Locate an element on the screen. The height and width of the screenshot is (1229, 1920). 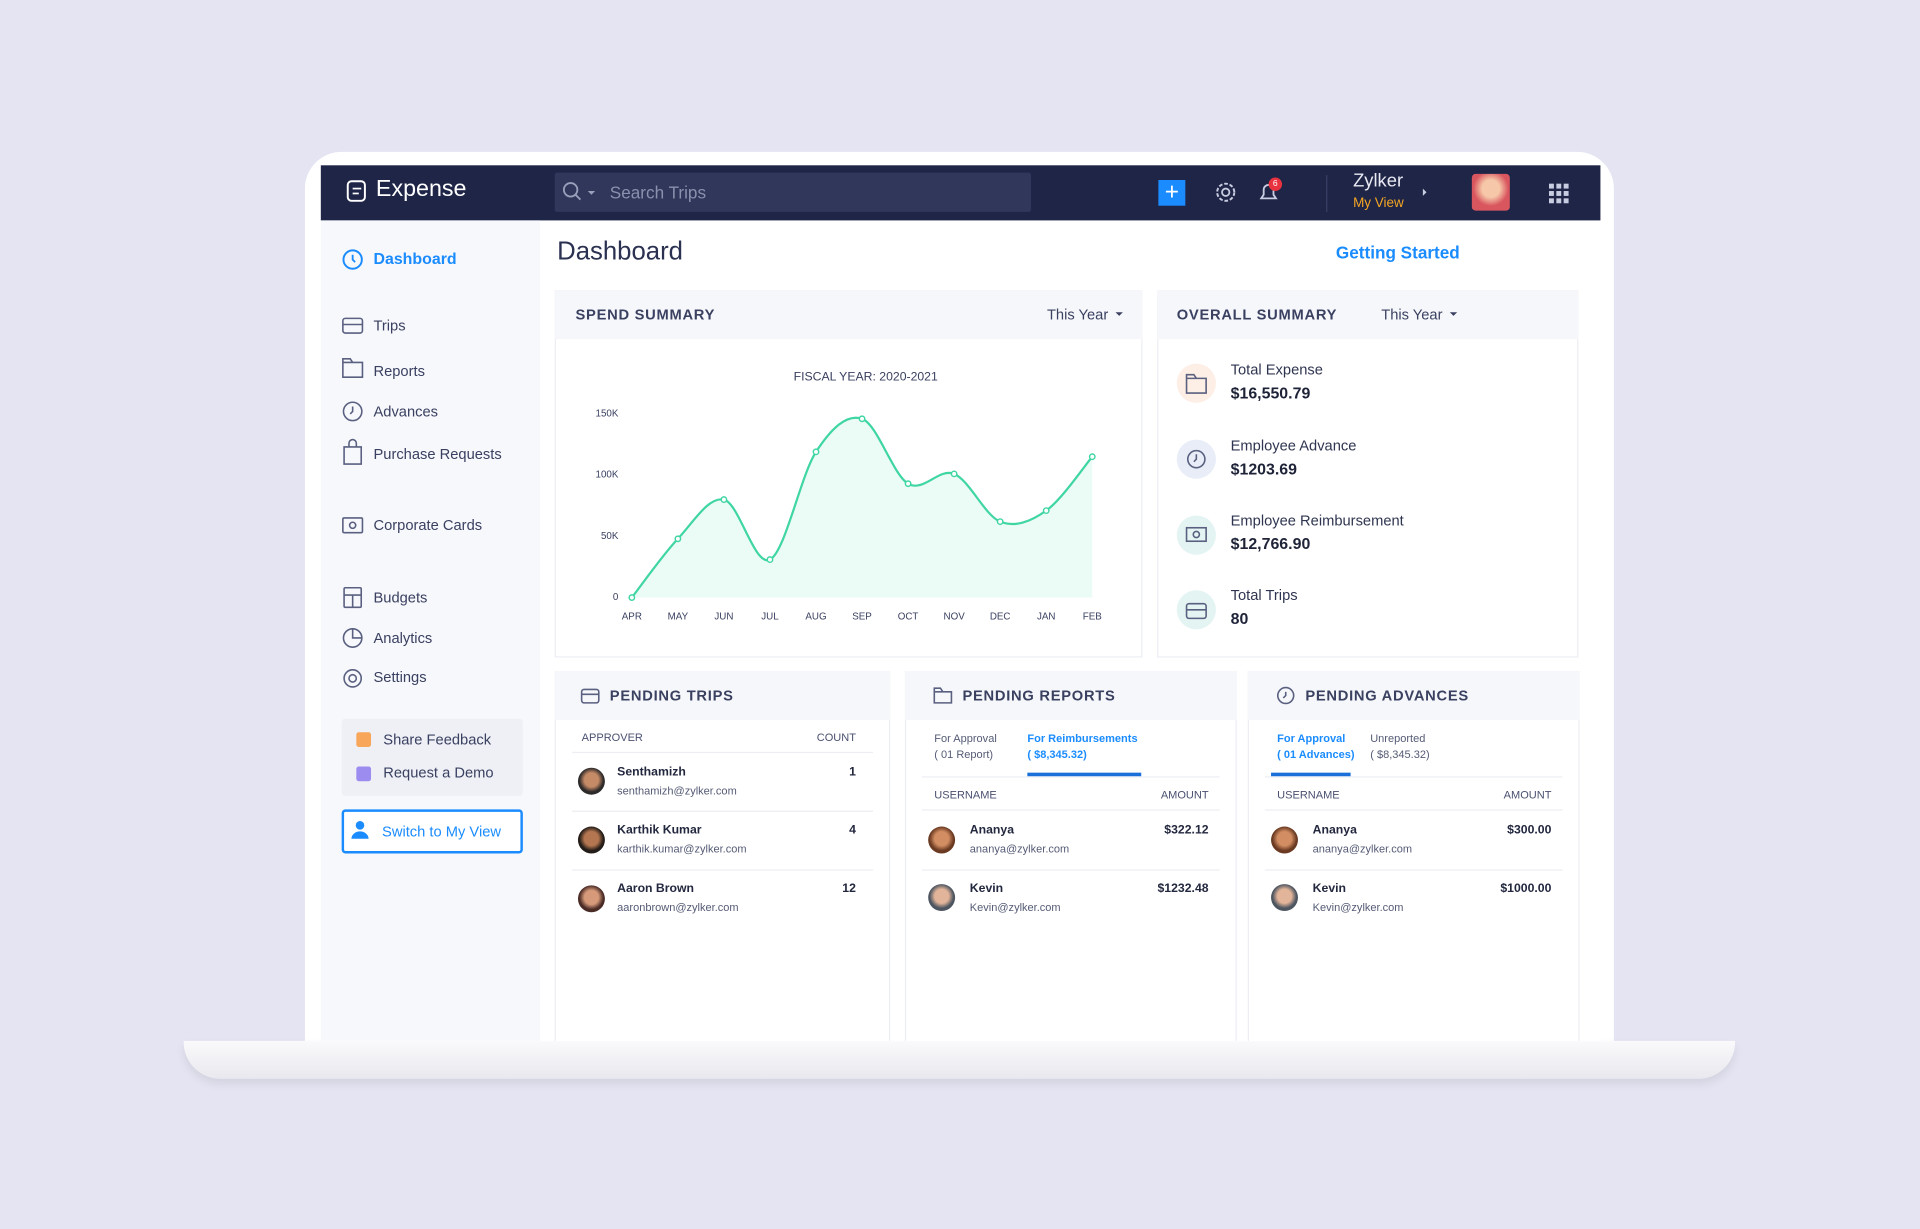
summary-label: Total Trips is located at coordinates (1264, 595).